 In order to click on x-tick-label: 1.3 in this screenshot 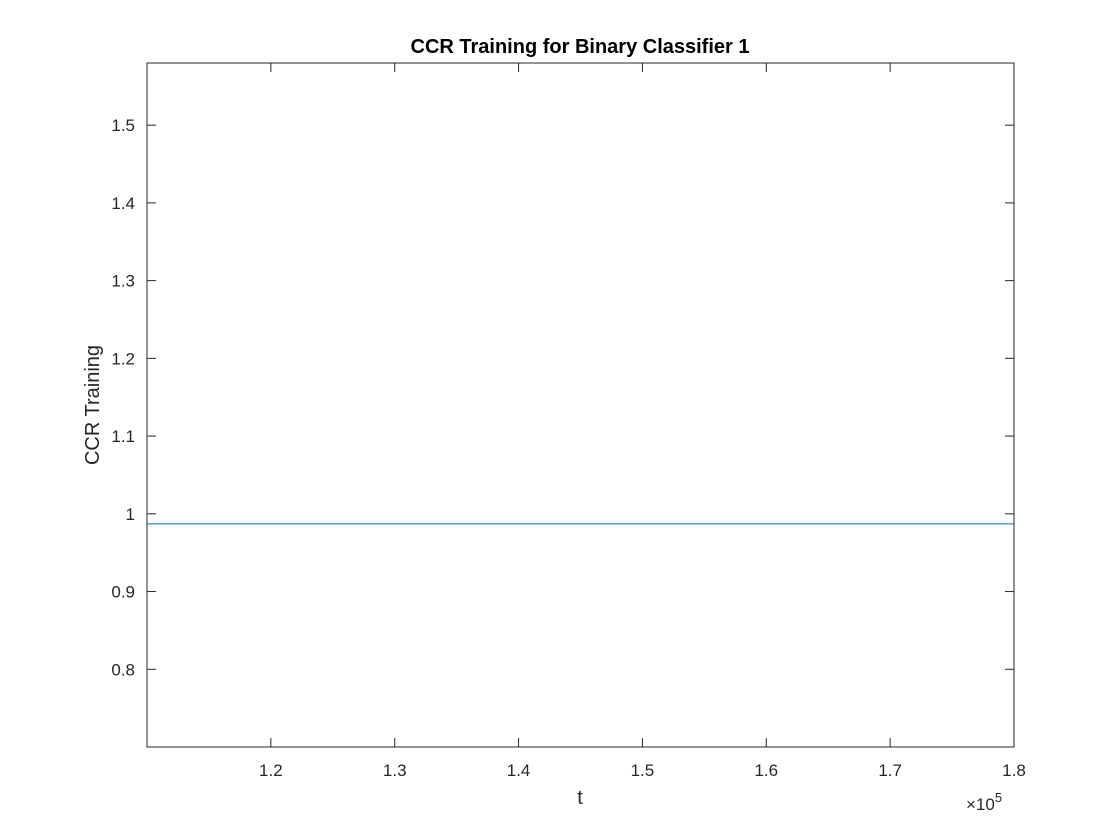, I will do `click(395, 770)`.